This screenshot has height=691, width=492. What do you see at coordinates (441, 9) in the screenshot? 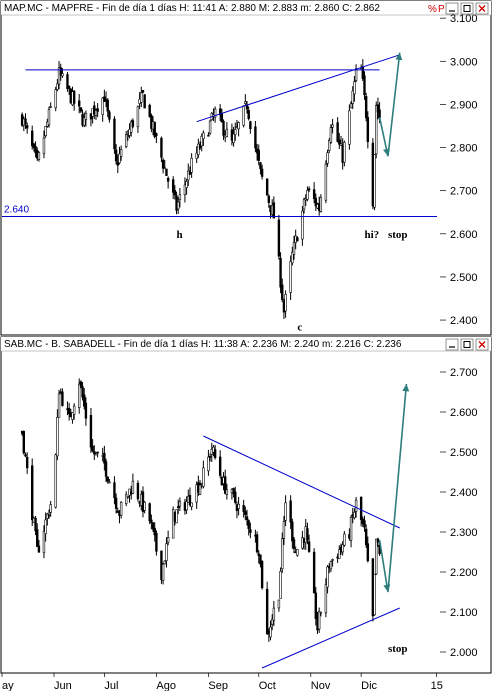
I see `price-scale-button: P` at bounding box center [441, 9].